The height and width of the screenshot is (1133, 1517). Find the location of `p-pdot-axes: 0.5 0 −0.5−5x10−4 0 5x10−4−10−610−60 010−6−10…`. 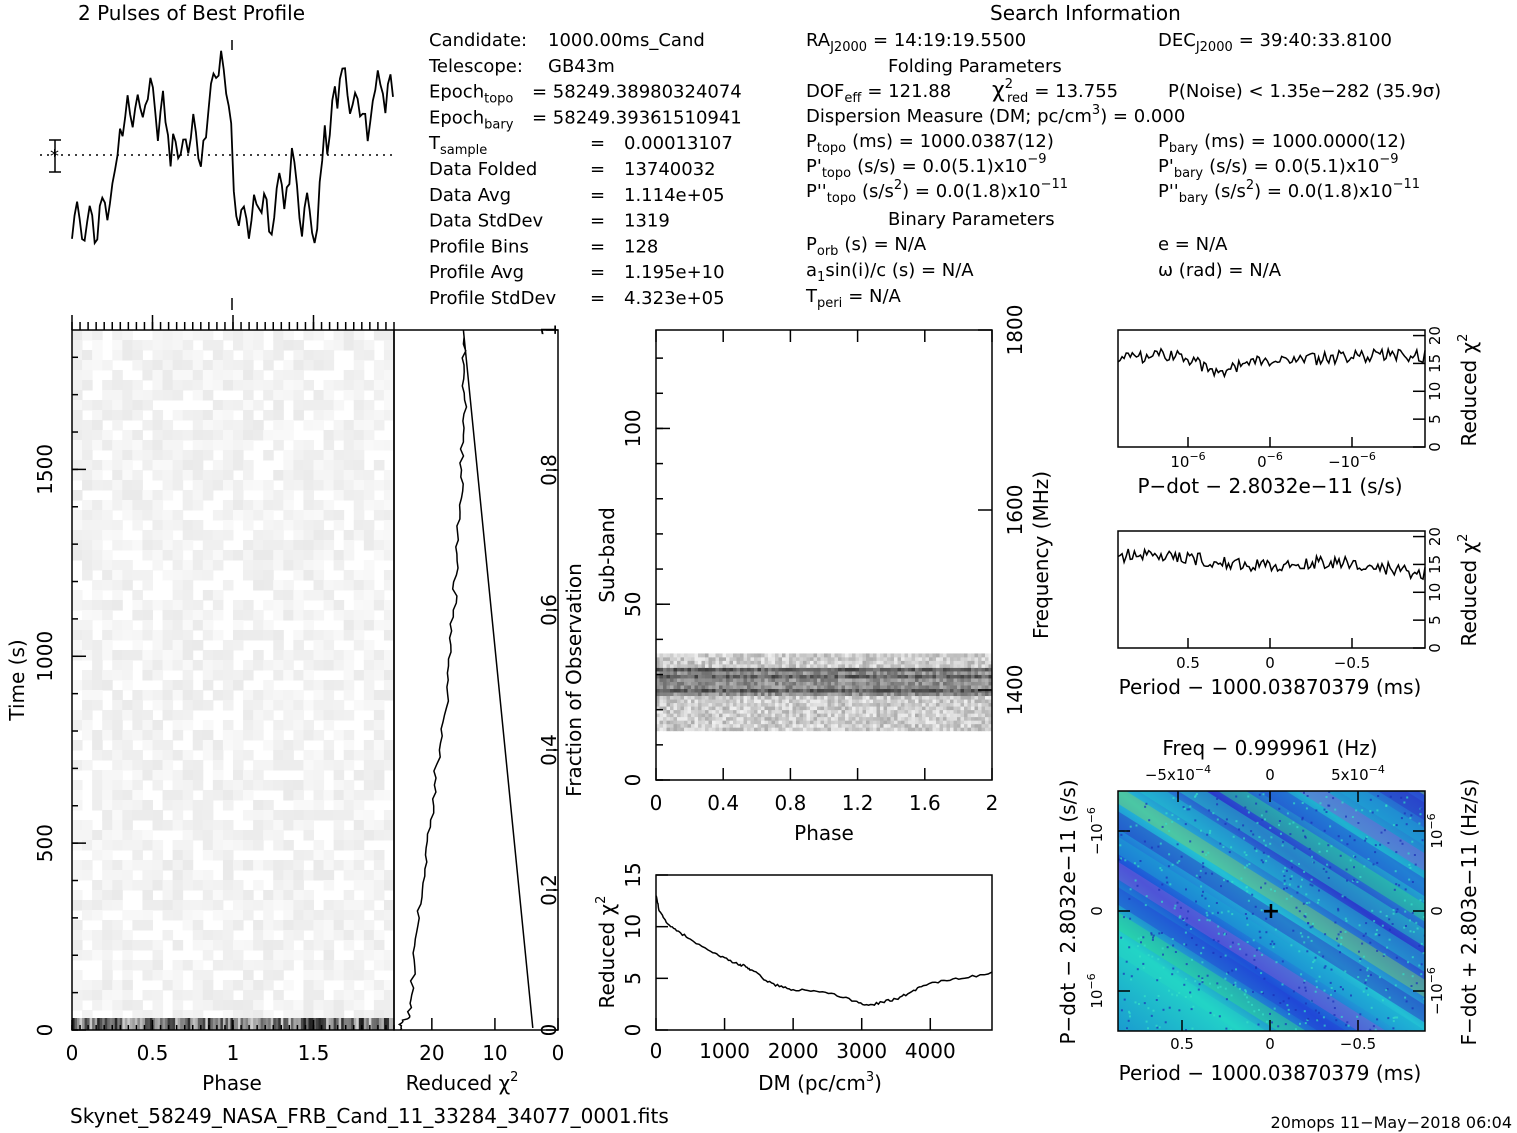

p-pdot-axes: 0.5 0 −0.5−5x10−4 0 5x10−4−10−610−60 010−6−10… is located at coordinates (1265, 908).